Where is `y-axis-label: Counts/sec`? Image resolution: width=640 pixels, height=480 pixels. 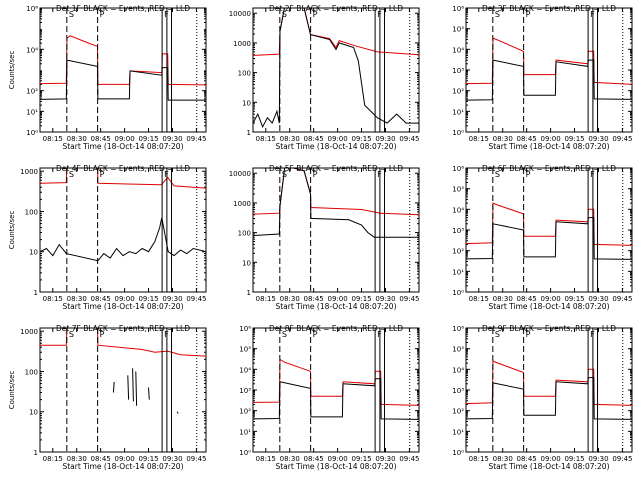 y-axis-label: Counts/sec is located at coordinates (12, 230).